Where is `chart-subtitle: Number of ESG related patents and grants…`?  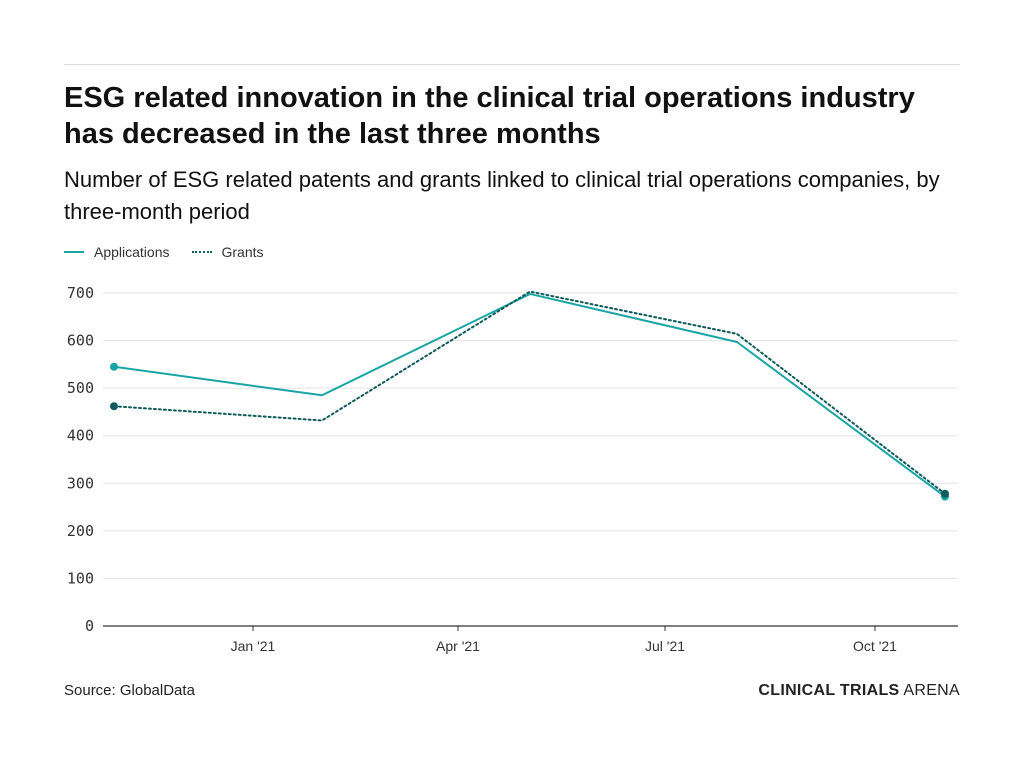
chart-subtitle: Number of ESG related patents and grants… is located at coordinates (502, 195).